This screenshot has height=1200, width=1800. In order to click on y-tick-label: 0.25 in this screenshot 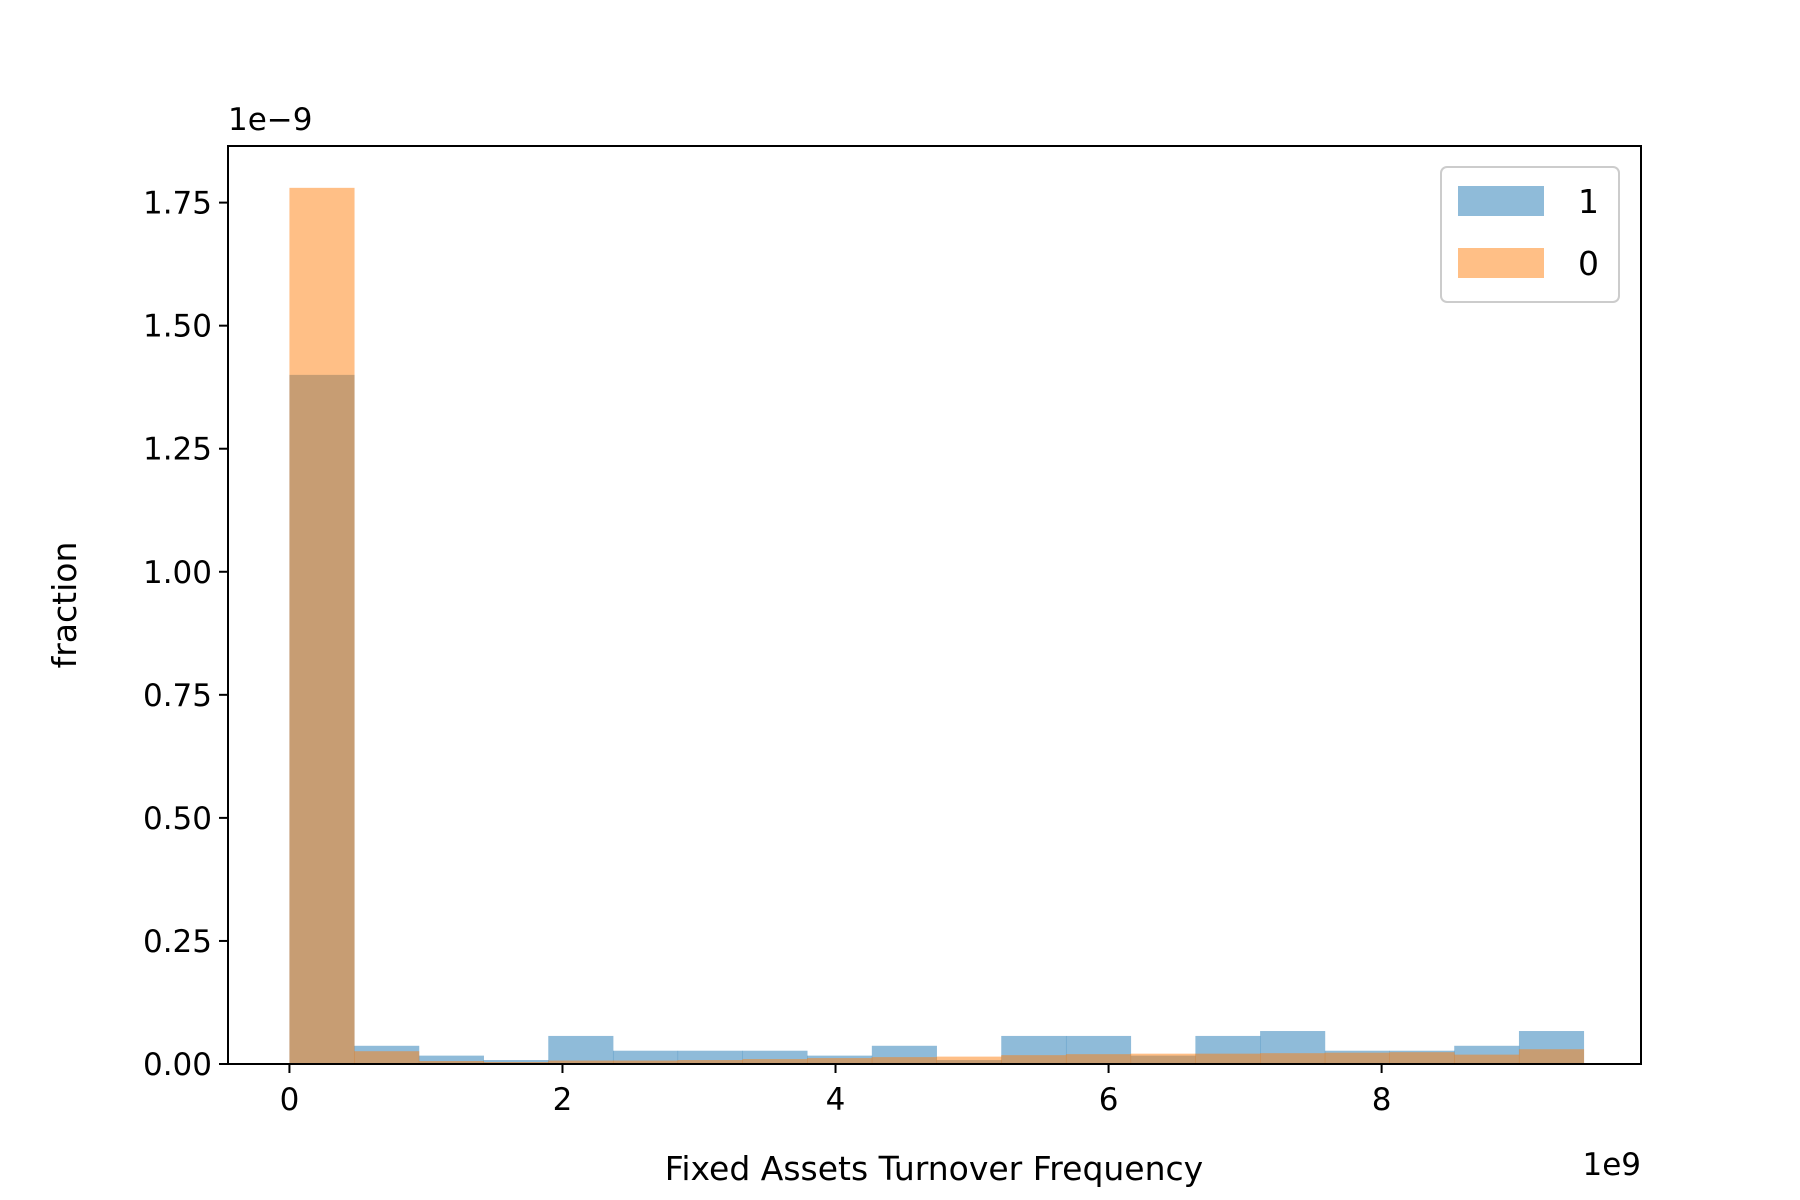, I will do `click(177, 942)`.